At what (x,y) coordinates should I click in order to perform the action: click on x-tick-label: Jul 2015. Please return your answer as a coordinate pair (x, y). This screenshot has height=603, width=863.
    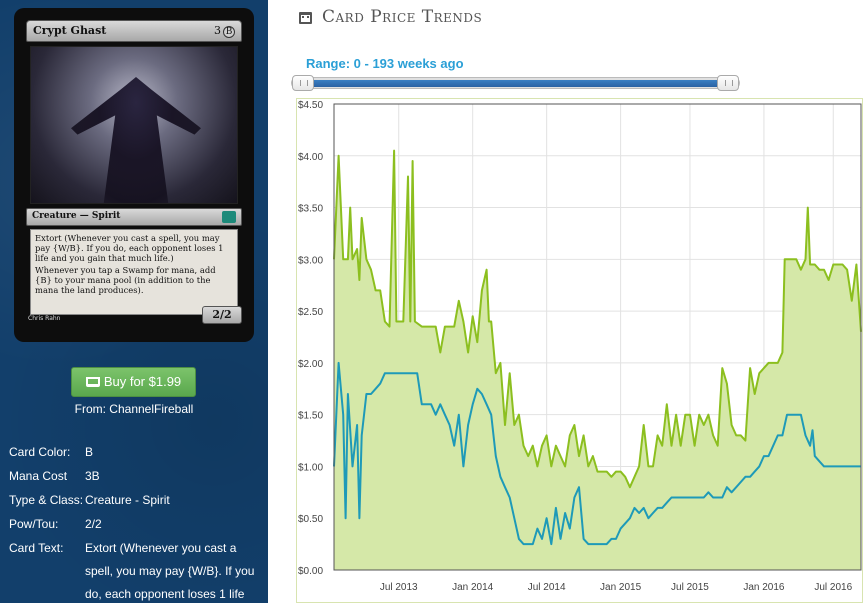
    Looking at the image, I should click on (690, 587).